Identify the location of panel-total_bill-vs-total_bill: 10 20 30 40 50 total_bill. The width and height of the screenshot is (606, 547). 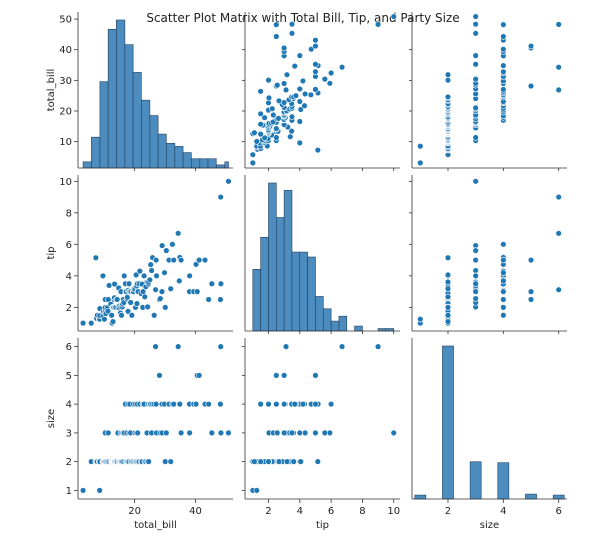
(139, 91).